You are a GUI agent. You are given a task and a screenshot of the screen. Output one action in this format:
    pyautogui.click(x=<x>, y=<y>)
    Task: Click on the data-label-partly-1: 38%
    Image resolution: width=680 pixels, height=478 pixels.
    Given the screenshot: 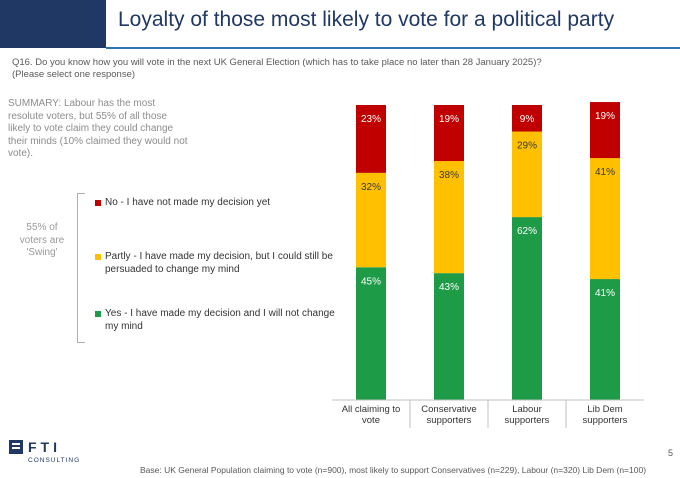 What is the action you would take?
    pyautogui.click(x=449, y=175)
    